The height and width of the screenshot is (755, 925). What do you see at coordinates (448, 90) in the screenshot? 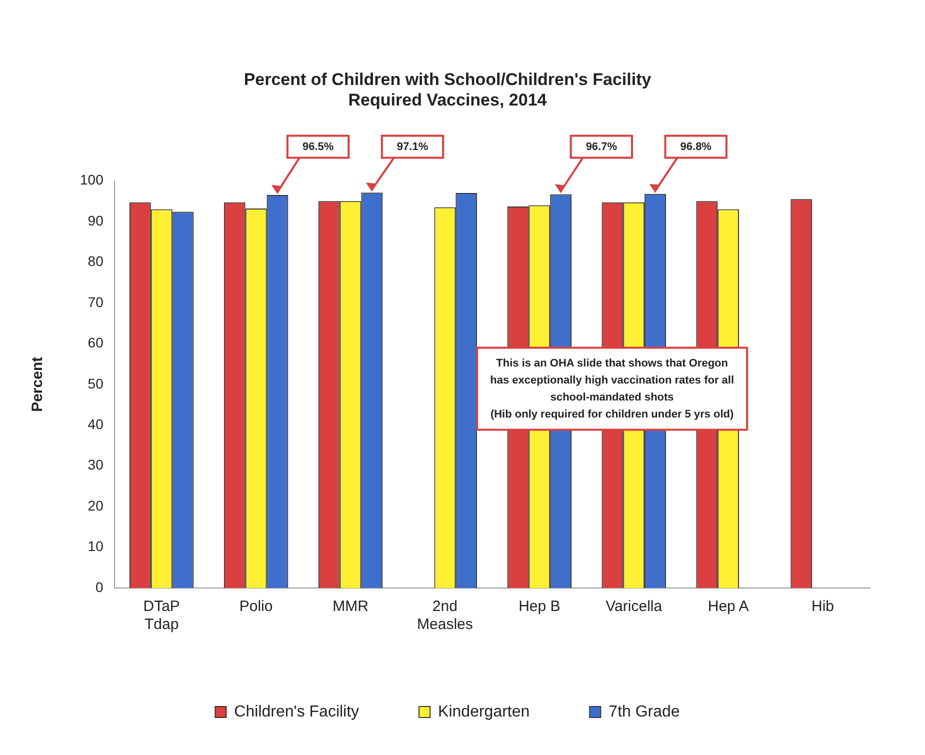
I see `chart-title: Percent of Children with School/Children's Facility Required Vaccines, 2014` at bounding box center [448, 90].